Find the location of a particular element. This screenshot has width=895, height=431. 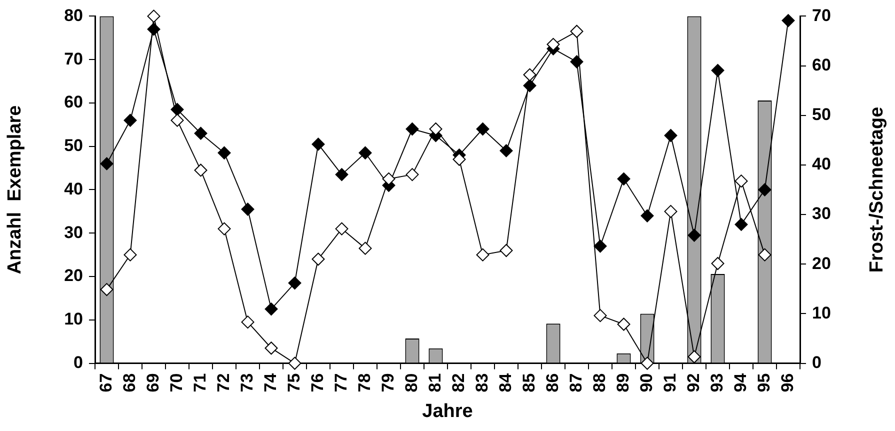

x-axis-title: Jahre is located at coordinates (447, 411).